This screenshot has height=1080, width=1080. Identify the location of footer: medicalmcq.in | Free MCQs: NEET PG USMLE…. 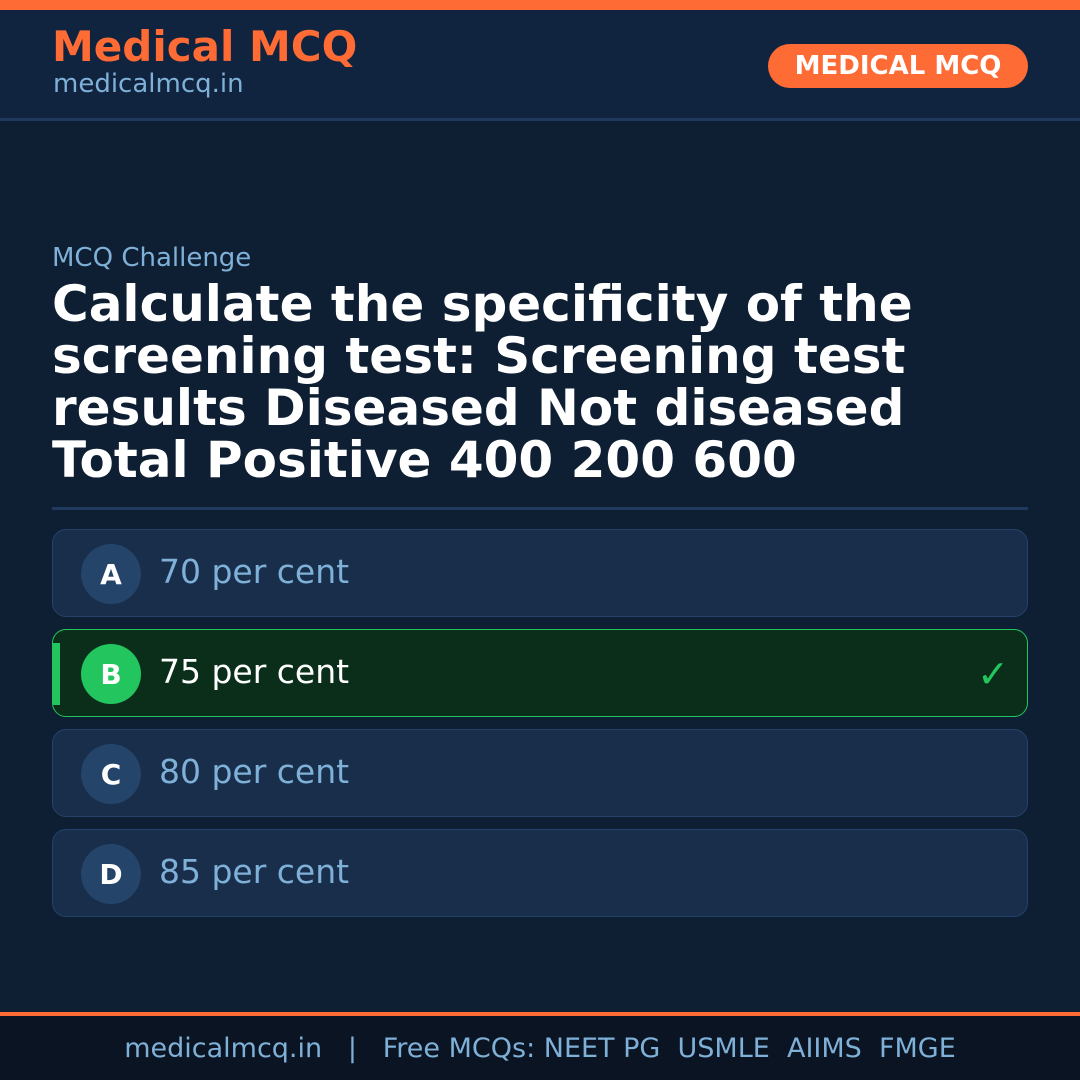
(540, 1046).